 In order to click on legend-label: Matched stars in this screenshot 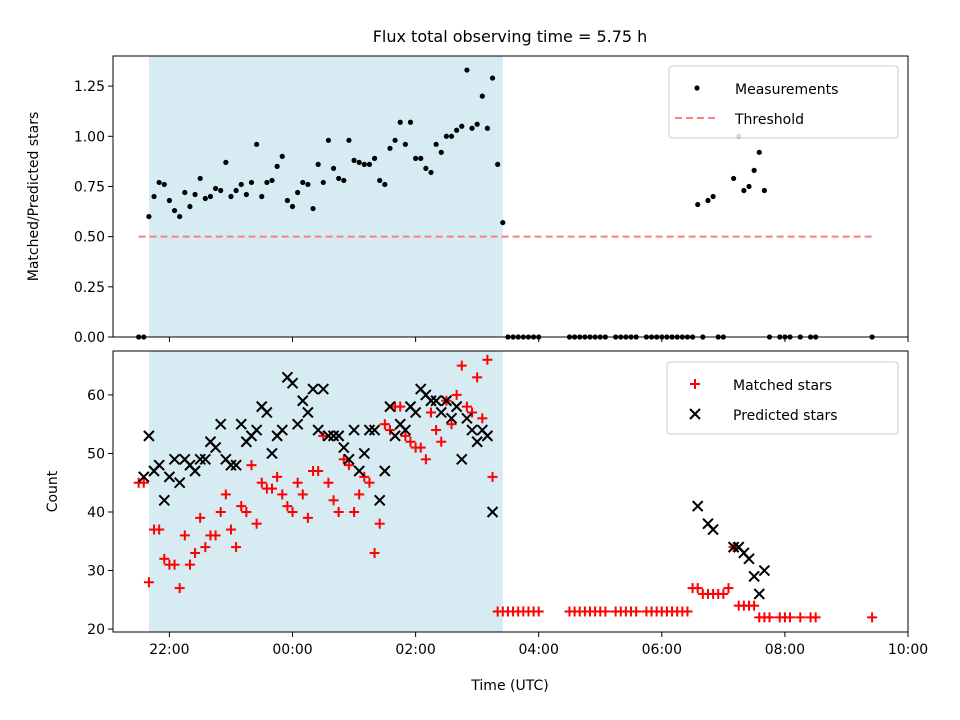, I will do `click(782, 386)`.